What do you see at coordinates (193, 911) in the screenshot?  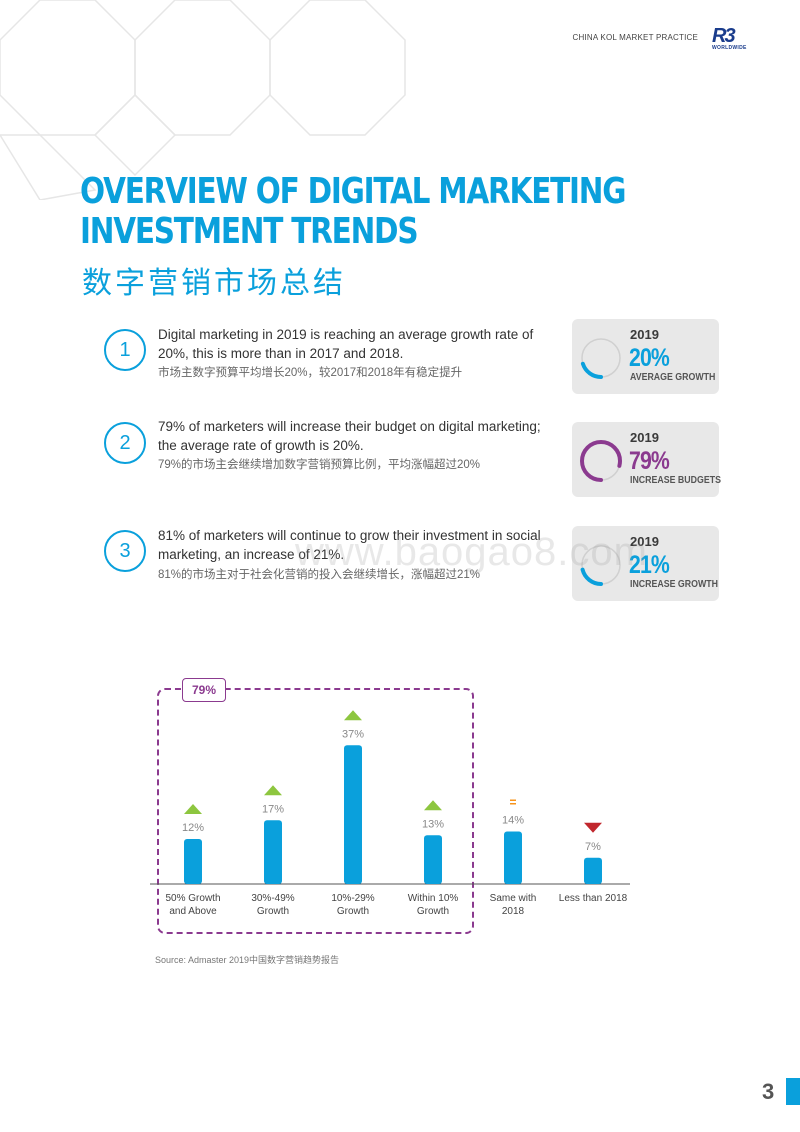 I see `category-label: and Above` at bounding box center [193, 911].